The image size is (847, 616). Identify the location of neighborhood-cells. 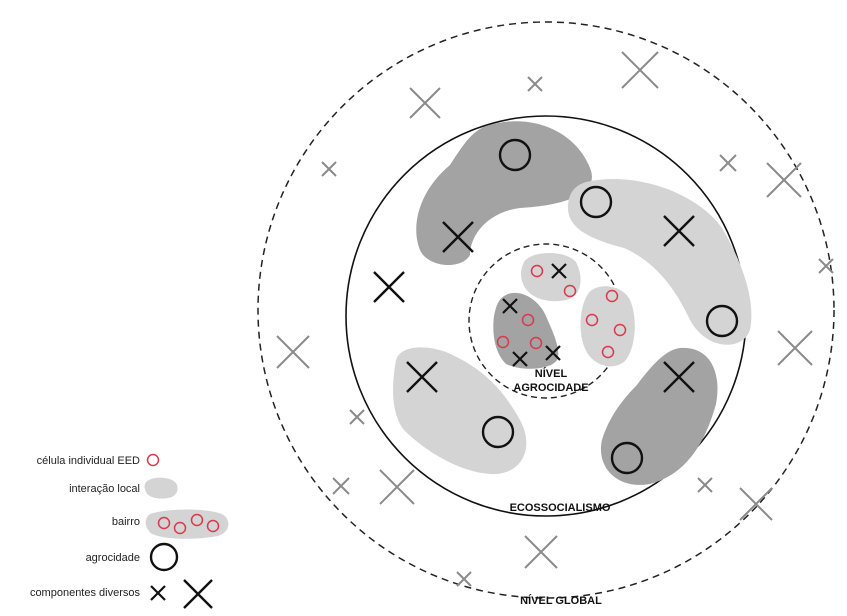
(188, 524).